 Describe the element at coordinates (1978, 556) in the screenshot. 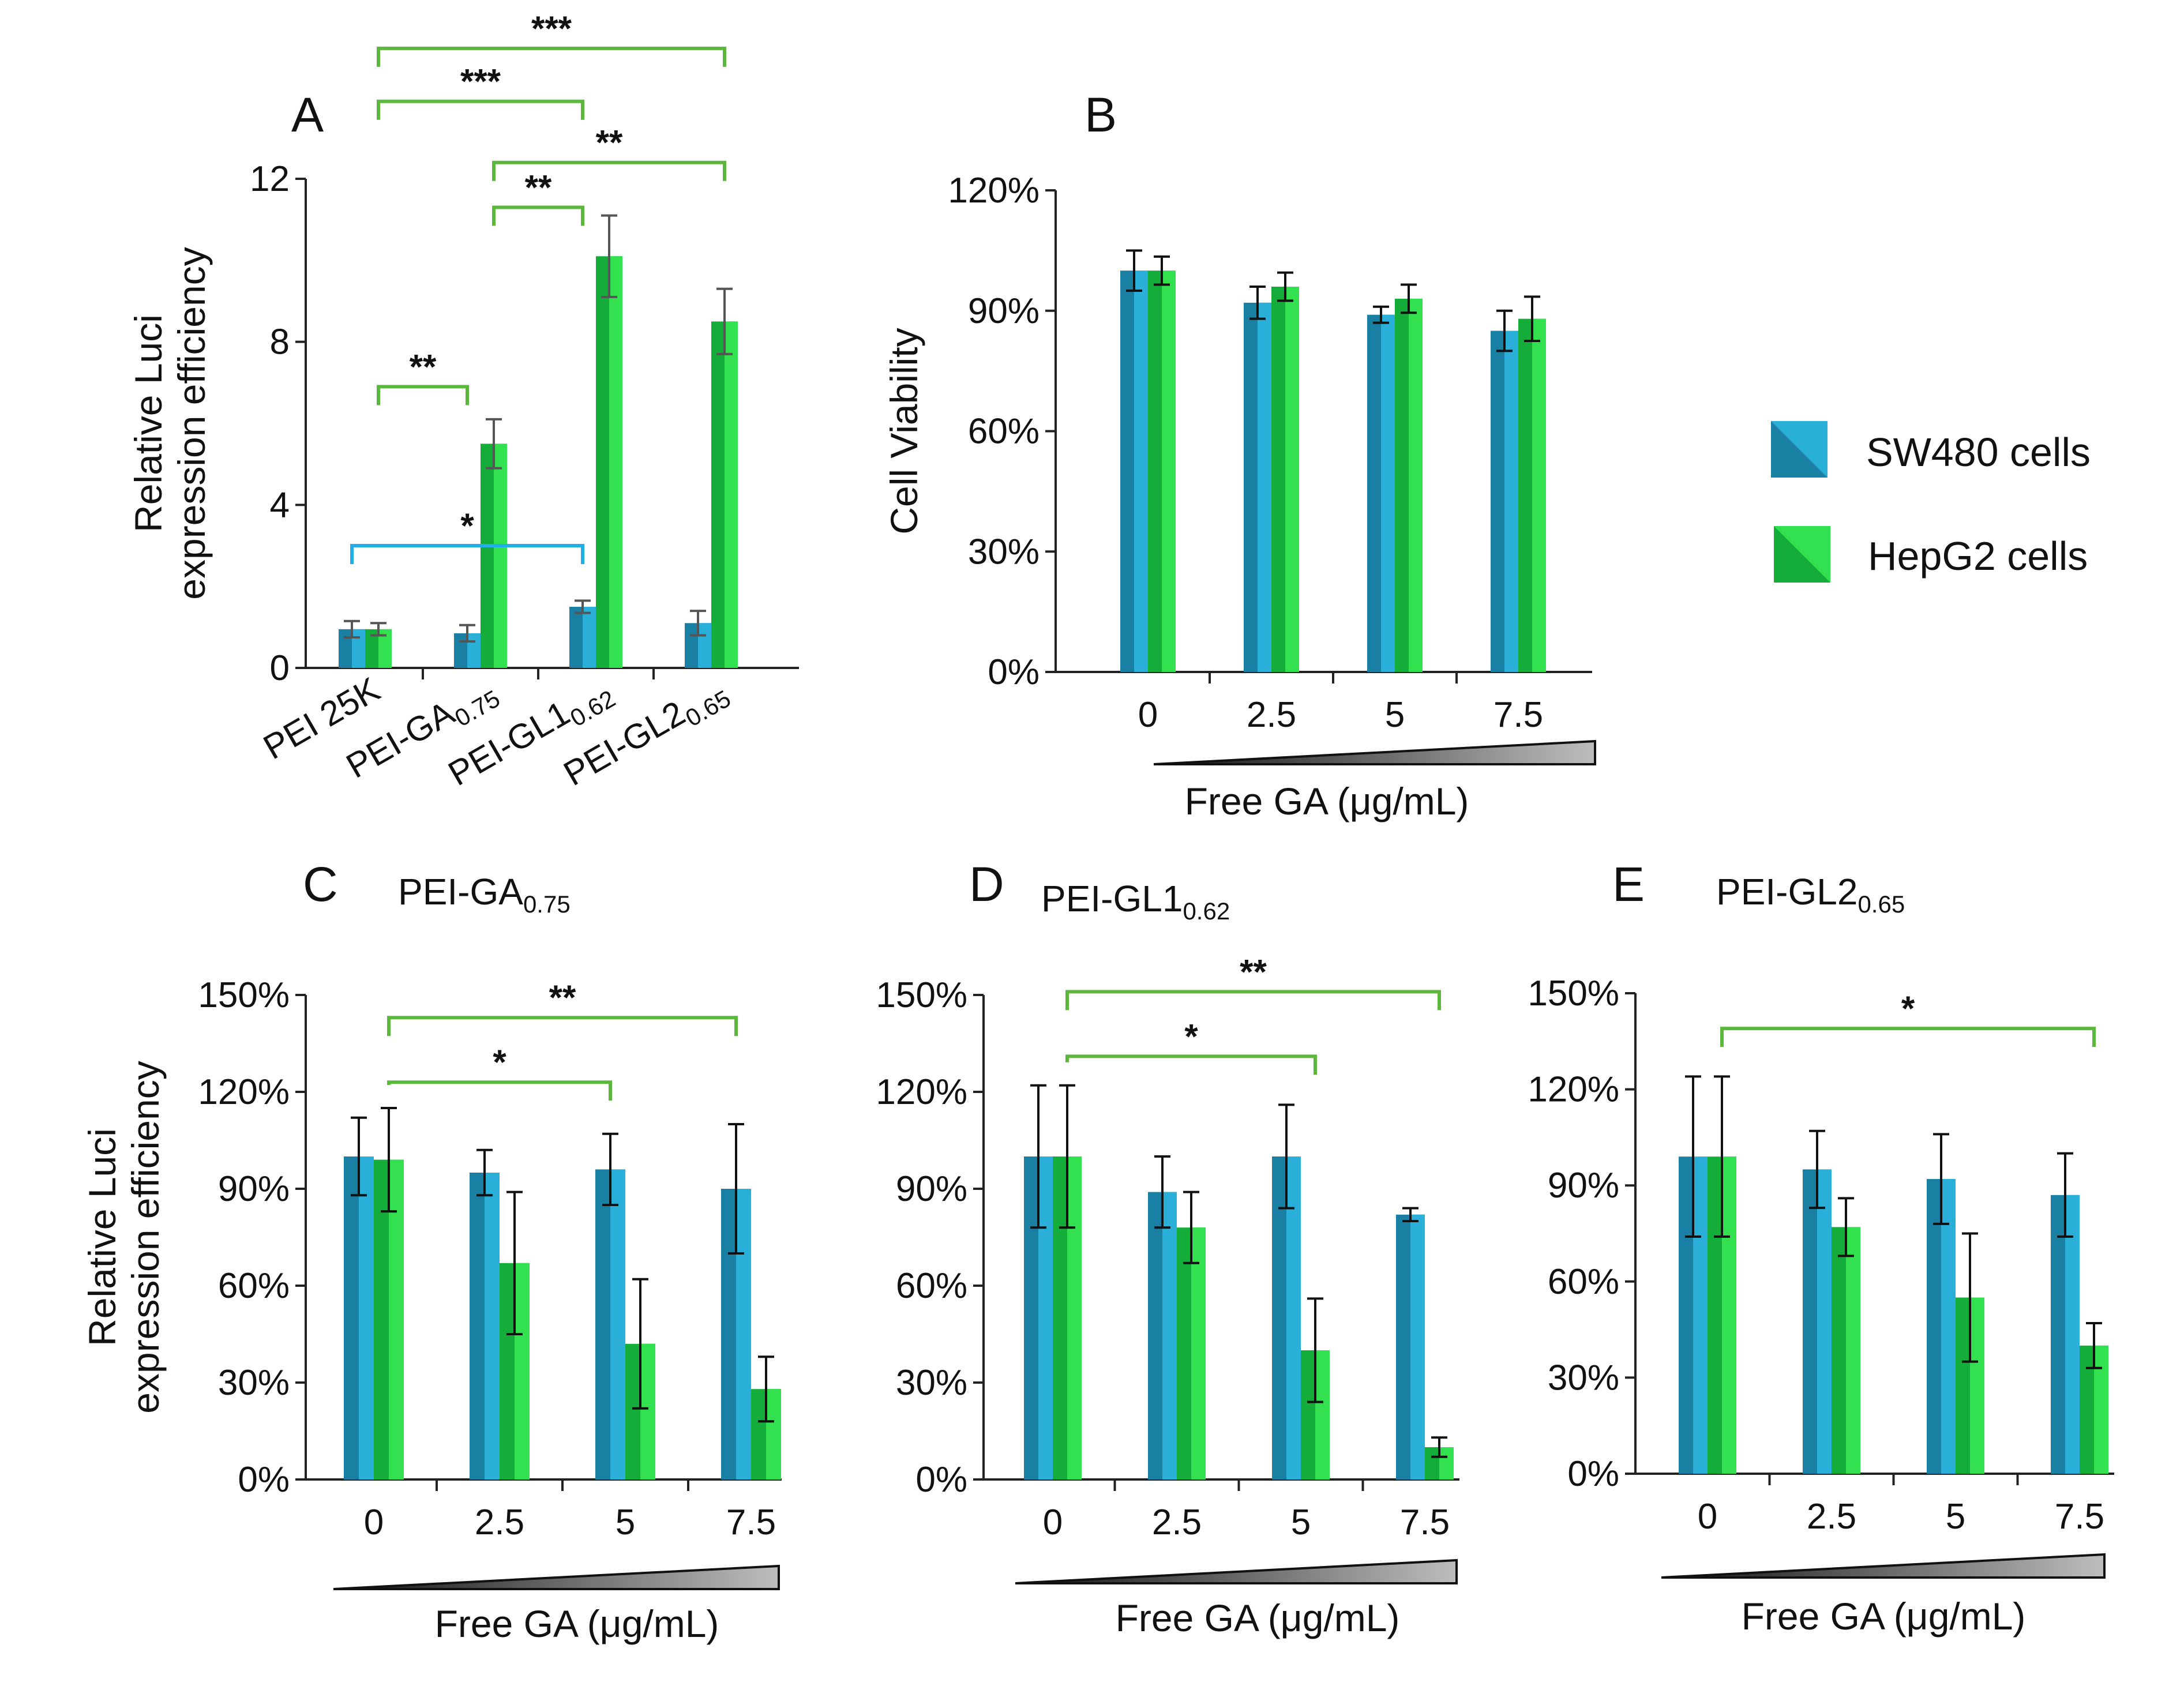

I see `legend-label-hepg2: HepG2 cells` at that location.